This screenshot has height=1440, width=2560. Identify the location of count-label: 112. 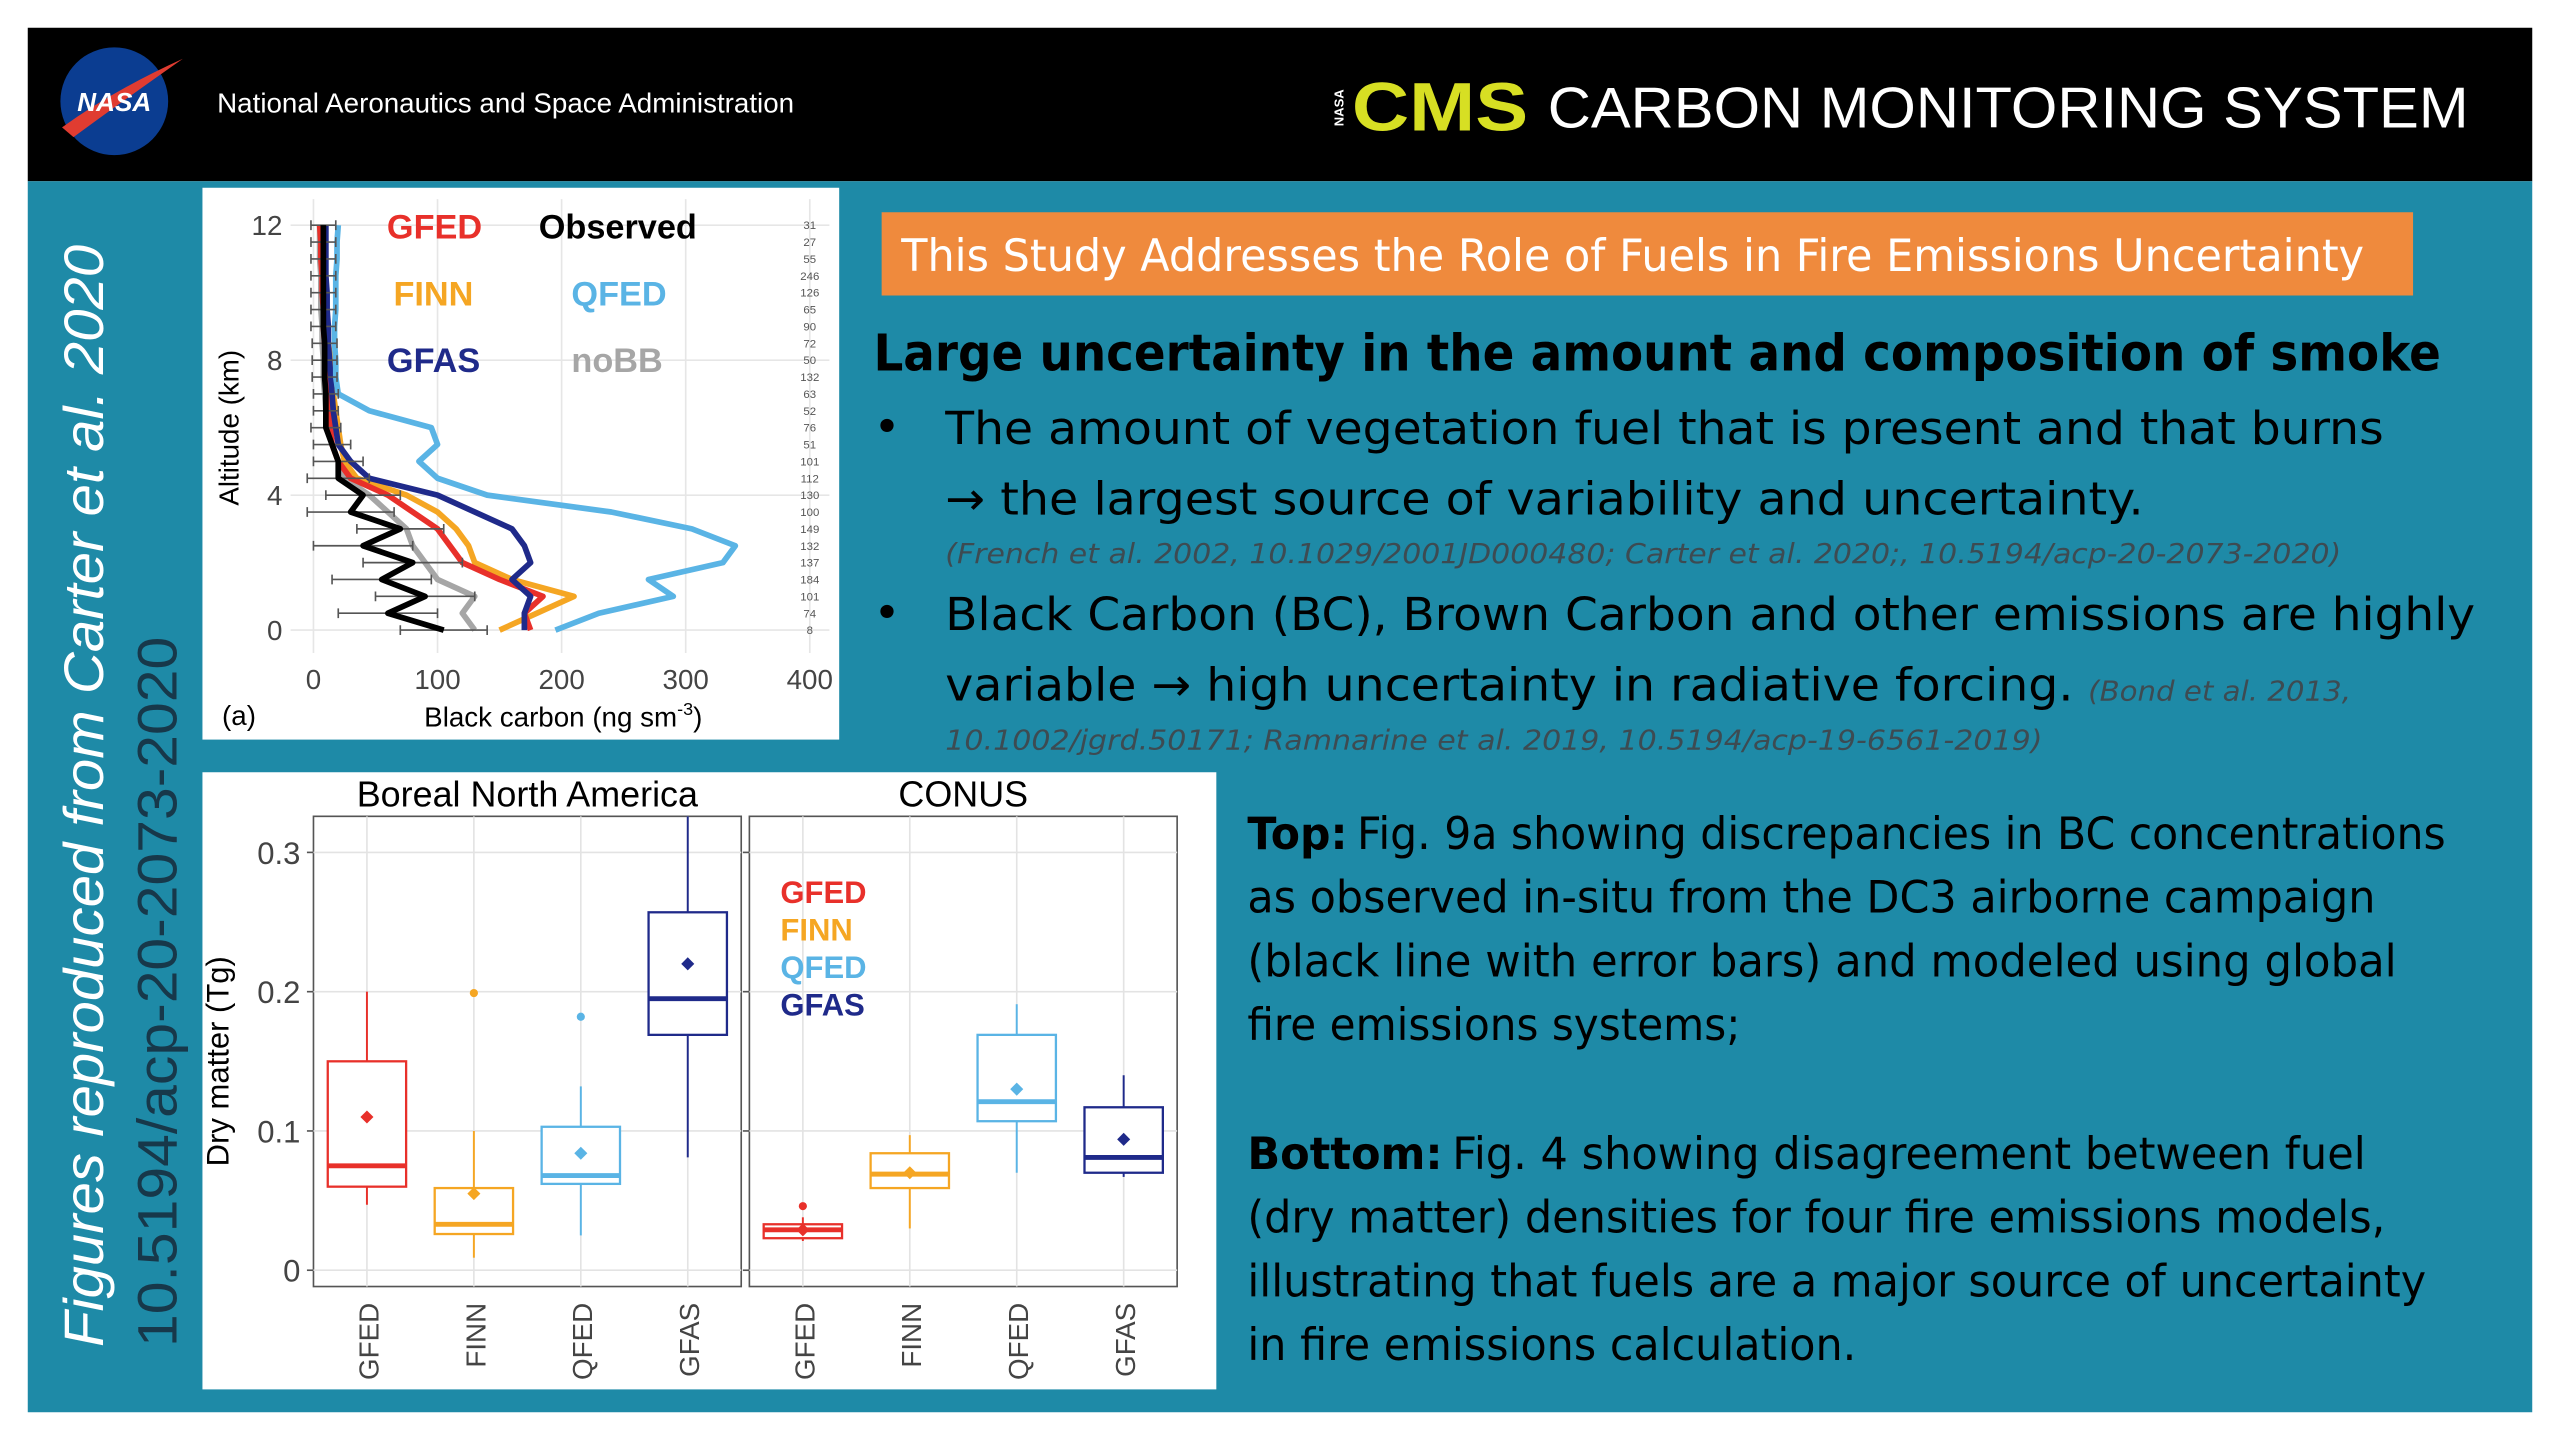
(810, 479).